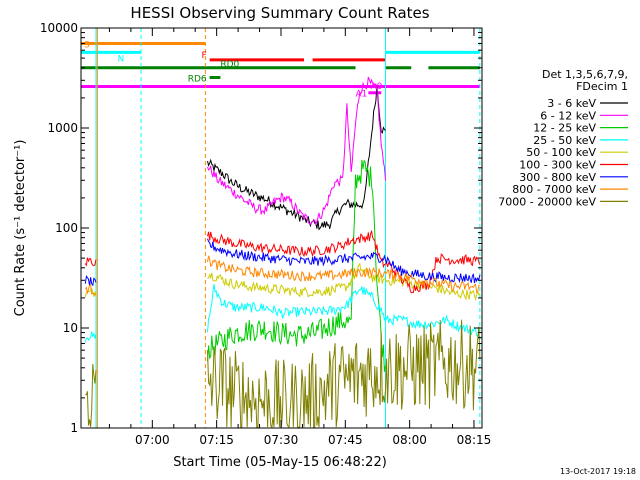  I want to click on y-tick-label-1: 10, so click(70, 328).